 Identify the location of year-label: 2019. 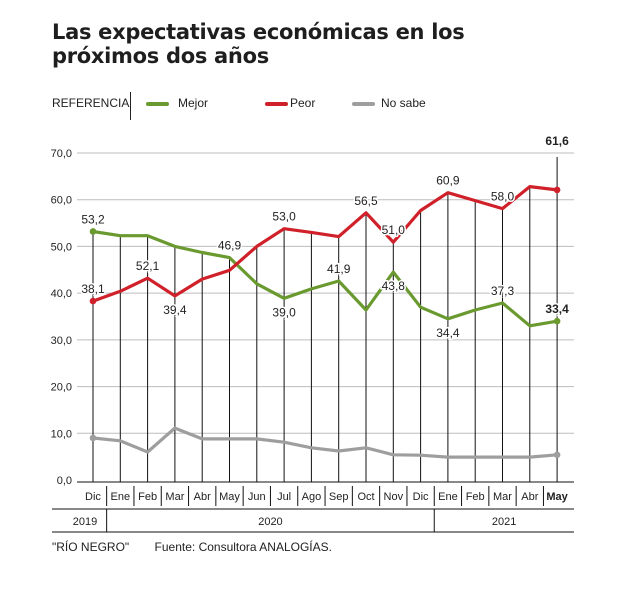
(85, 522).